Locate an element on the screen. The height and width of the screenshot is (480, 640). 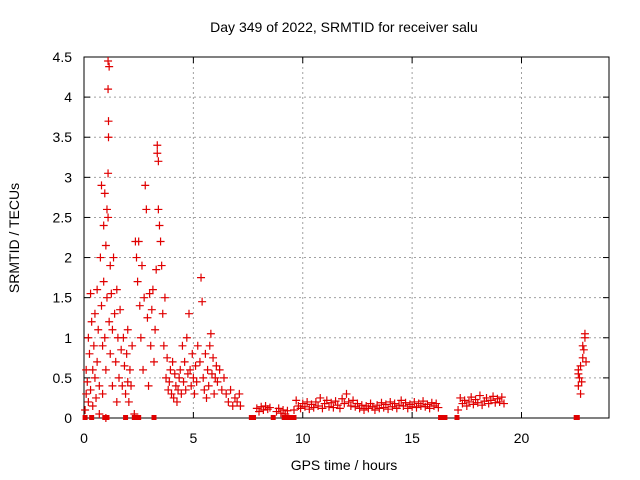
y-tick-label: 4 is located at coordinates (68, 97).